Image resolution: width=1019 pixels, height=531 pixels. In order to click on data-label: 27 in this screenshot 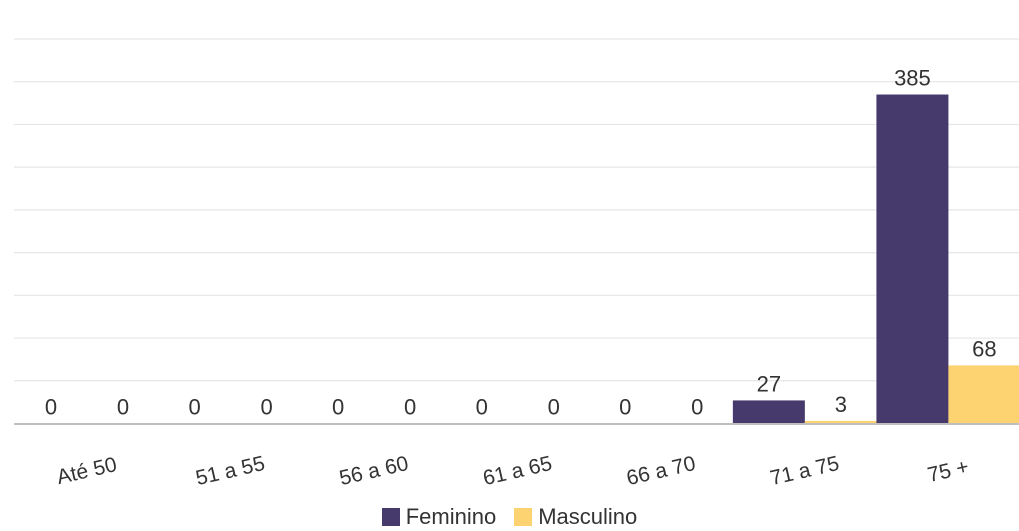, I will do `click(769, 383)`.